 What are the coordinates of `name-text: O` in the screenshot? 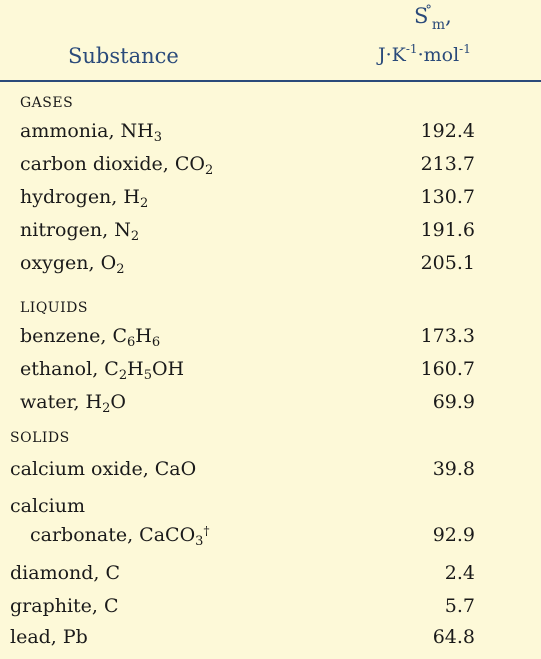 It's located at (118, 402).